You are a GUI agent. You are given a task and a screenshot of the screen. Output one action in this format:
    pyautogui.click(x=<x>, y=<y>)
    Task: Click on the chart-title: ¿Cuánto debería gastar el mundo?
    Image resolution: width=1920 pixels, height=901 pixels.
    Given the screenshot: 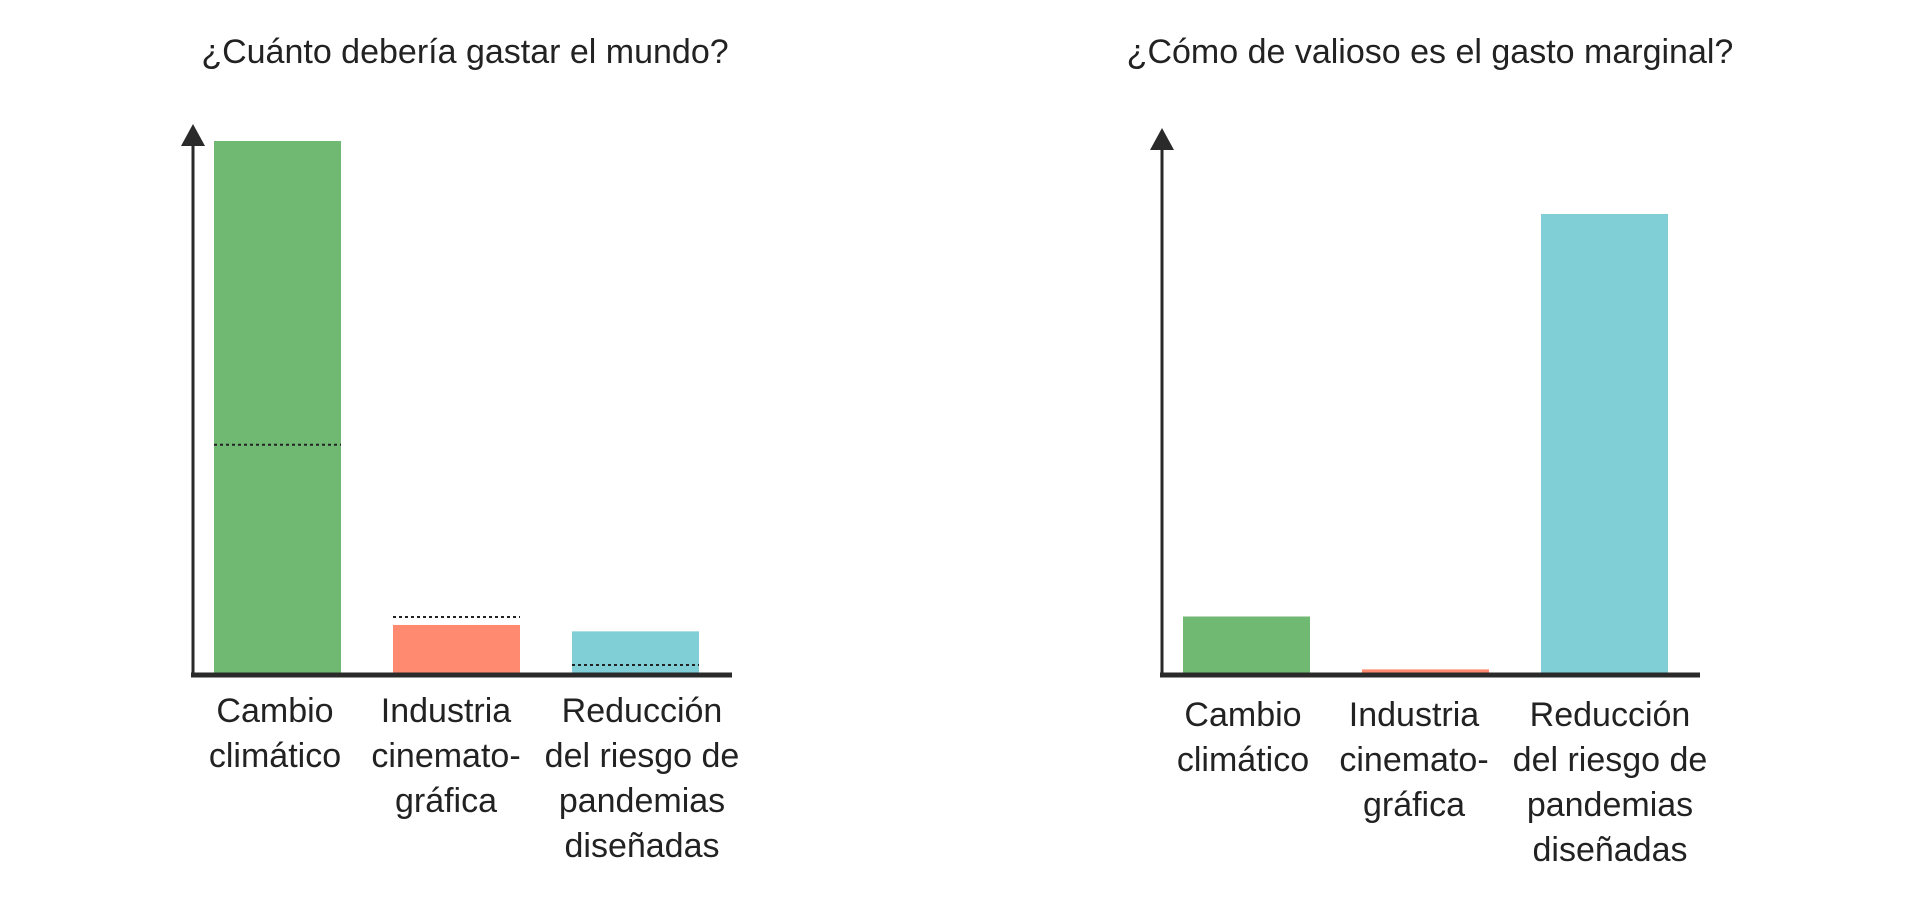 What is the action you would take?
    pyautogui.click(x=464, y=52)
    